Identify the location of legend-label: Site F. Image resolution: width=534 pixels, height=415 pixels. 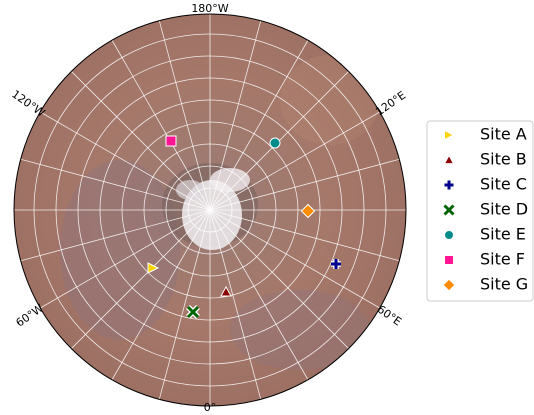
(502, 259).